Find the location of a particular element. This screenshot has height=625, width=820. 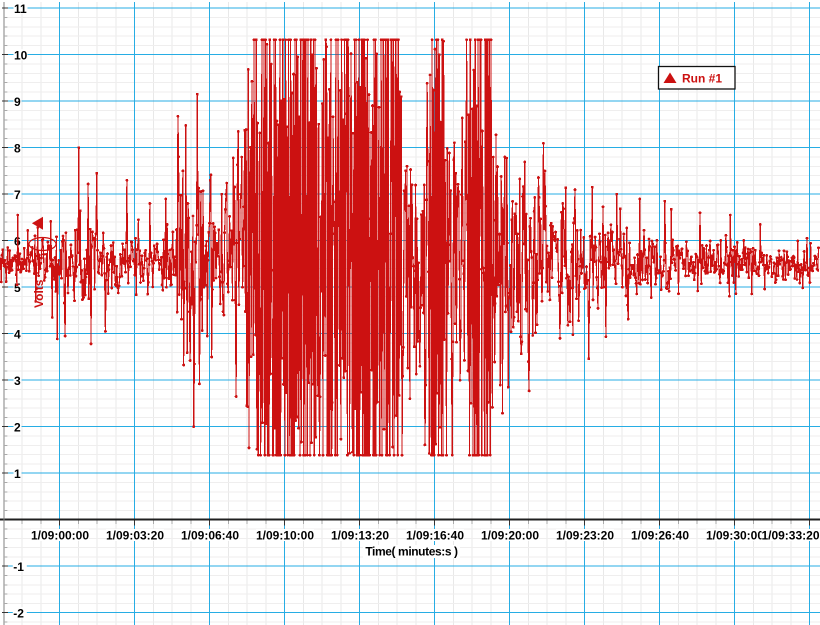

svg-text: 10 is located at coordinates (21, 56).